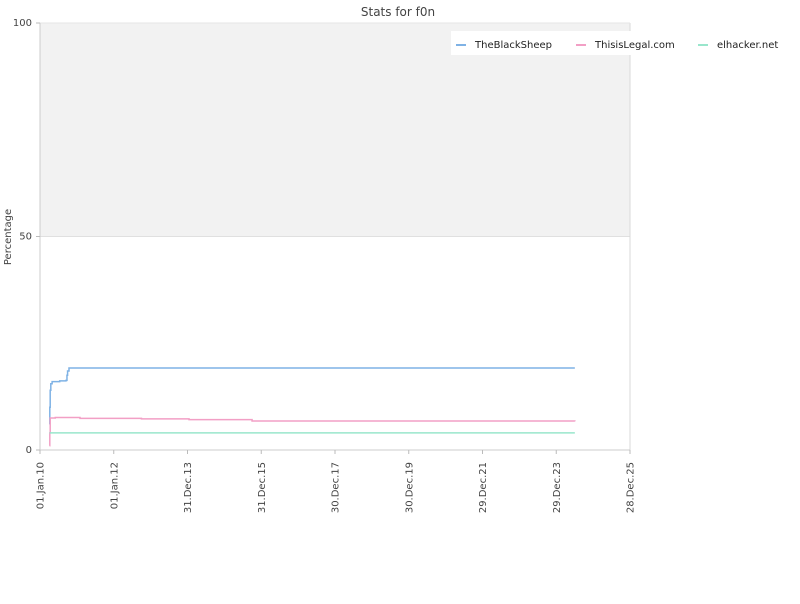 The image size is (800, 604). What do you see at coordinates (747, 45) in the screenshot?
I see `legend-label: elhacker.net` at bounding box center [747, 45].